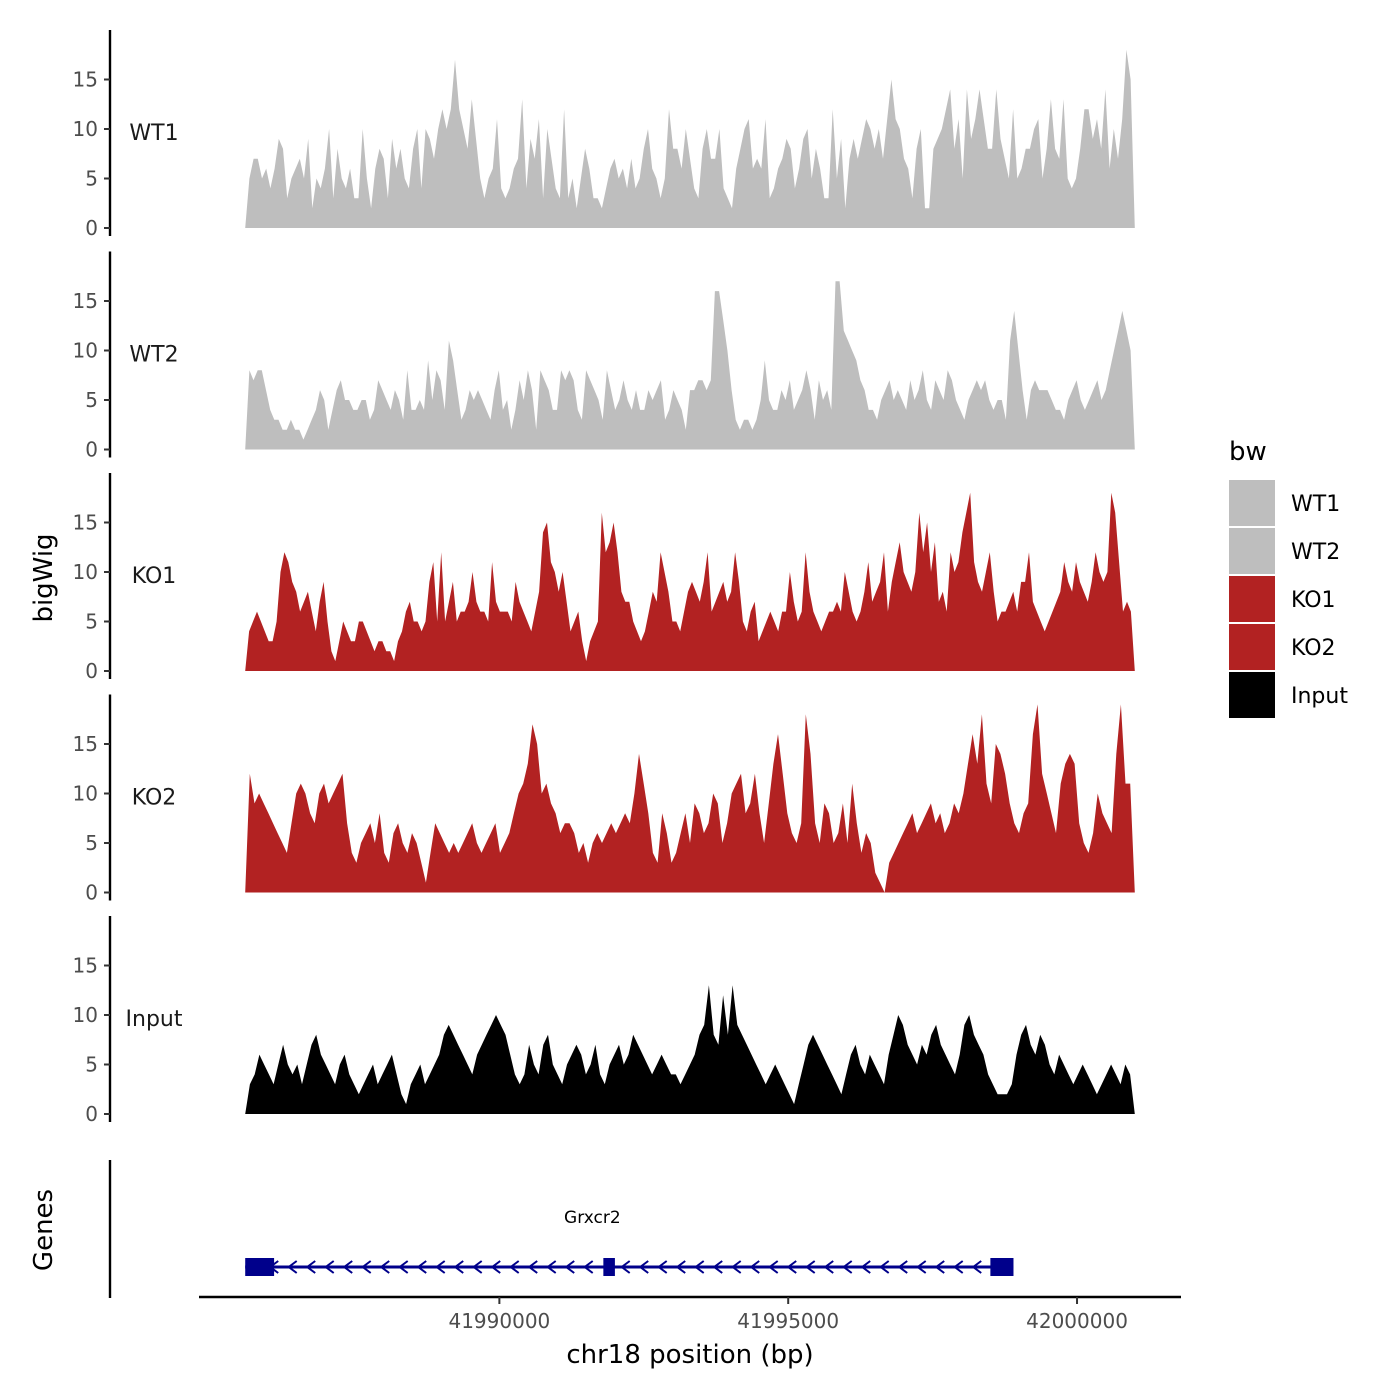 This screenshot has height=1400, width=1400. What do you see at coordinates (1282, 647) in the screenshot?
I see `legend-item-ko2: KO2` at bounding box center [1282, 647].